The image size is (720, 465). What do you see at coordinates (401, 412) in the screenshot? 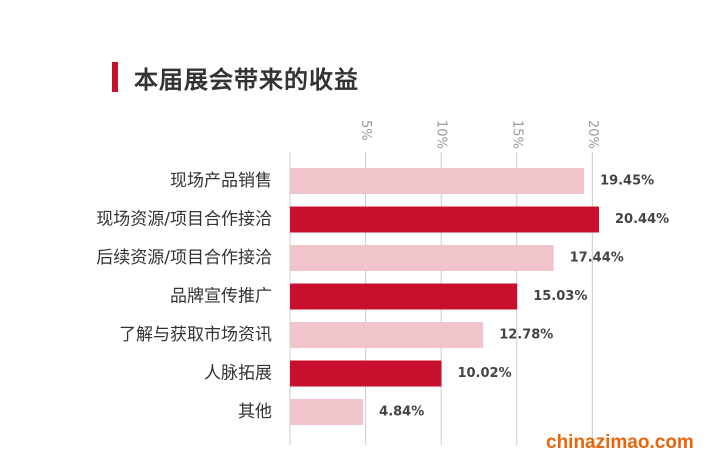
I see `data-label: 4.84%` at bounding box center [401, 412].